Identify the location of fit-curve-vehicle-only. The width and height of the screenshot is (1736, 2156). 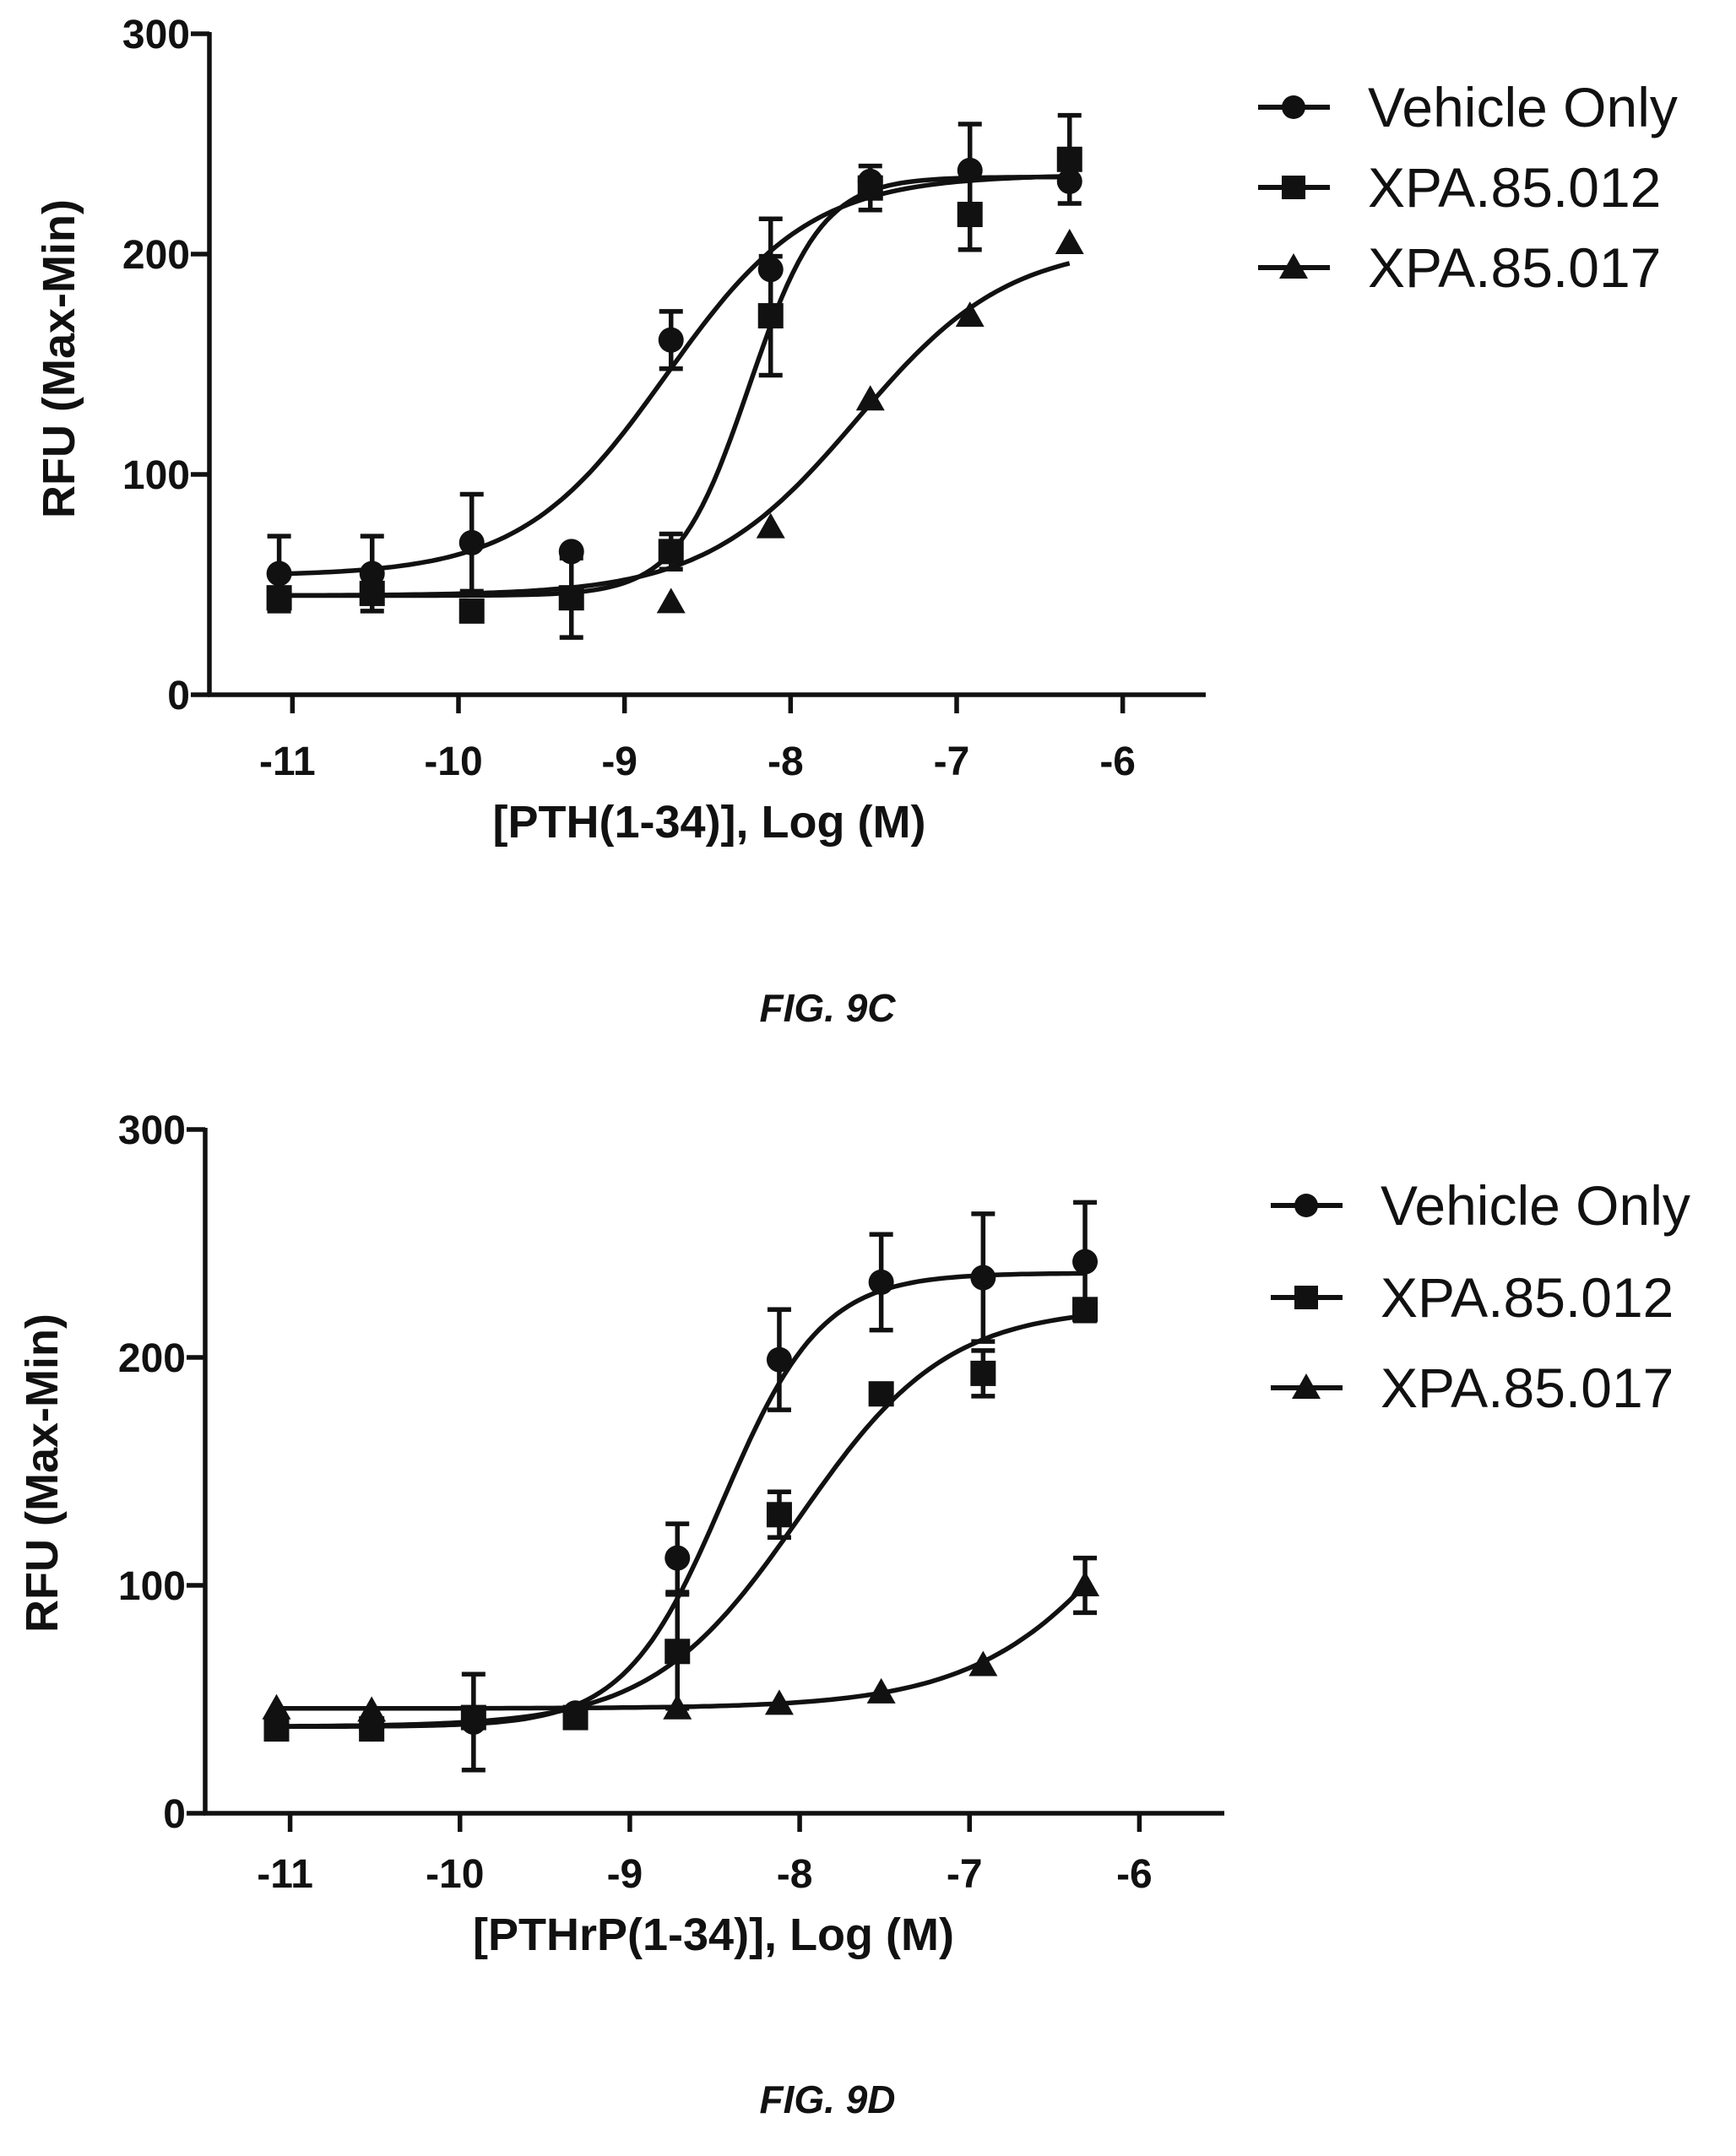
(675, 375).